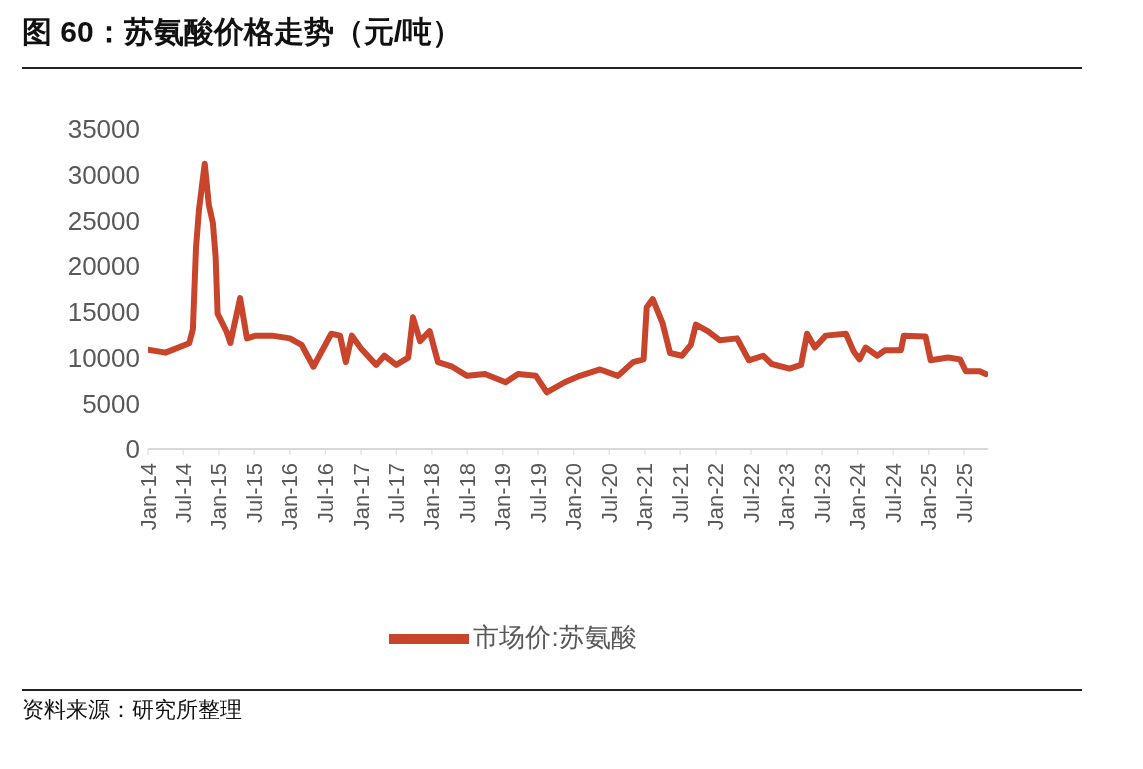 Image resolution: width=1143 pixels, height=769 pixels. I want to click on y-tick-label: 10000, so click(103, 357).